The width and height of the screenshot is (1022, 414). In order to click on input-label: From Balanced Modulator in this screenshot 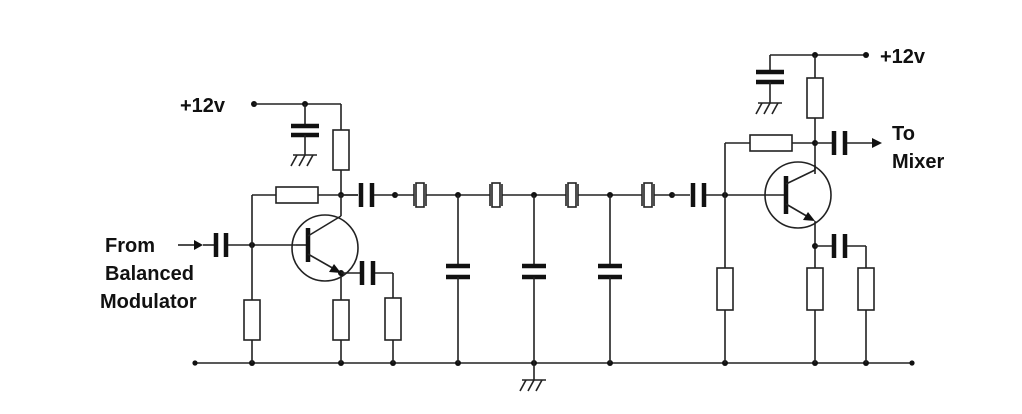, I will do `click(151, 274)`.